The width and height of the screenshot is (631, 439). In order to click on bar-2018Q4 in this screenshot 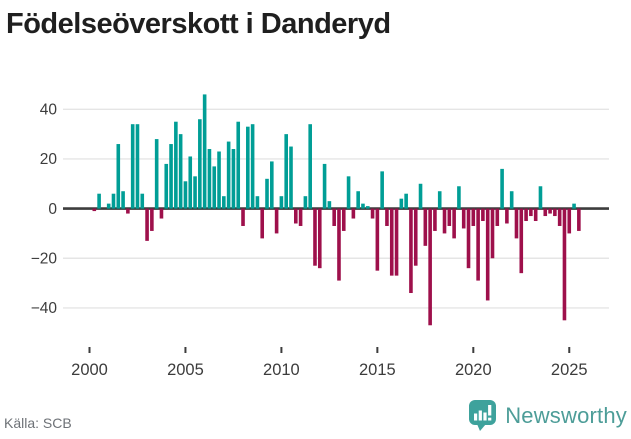, I will do `click(449, 217)`.